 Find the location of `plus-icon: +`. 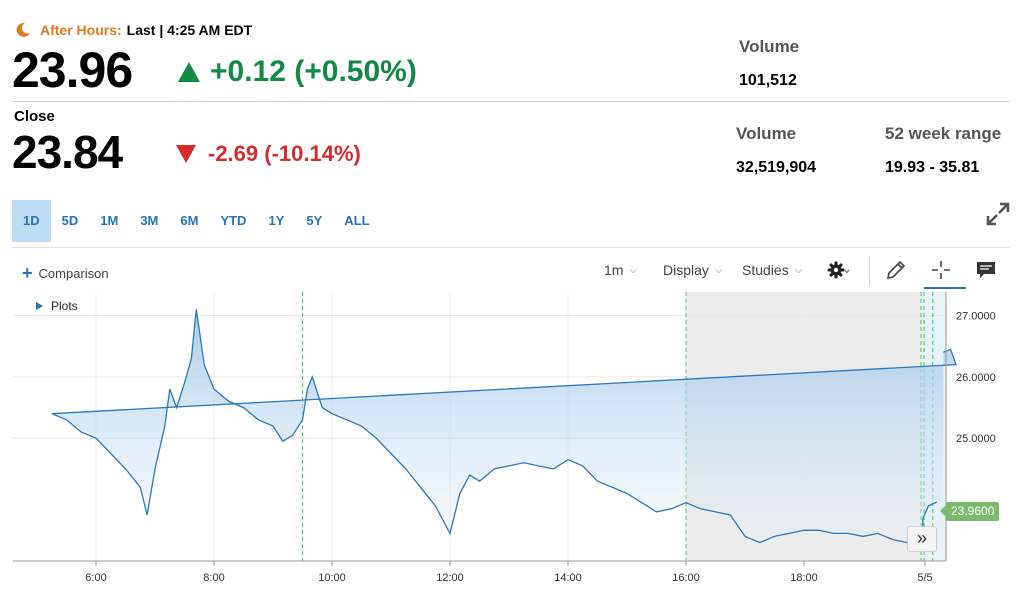

plus-icon: + is located at coordinates (27, 273).